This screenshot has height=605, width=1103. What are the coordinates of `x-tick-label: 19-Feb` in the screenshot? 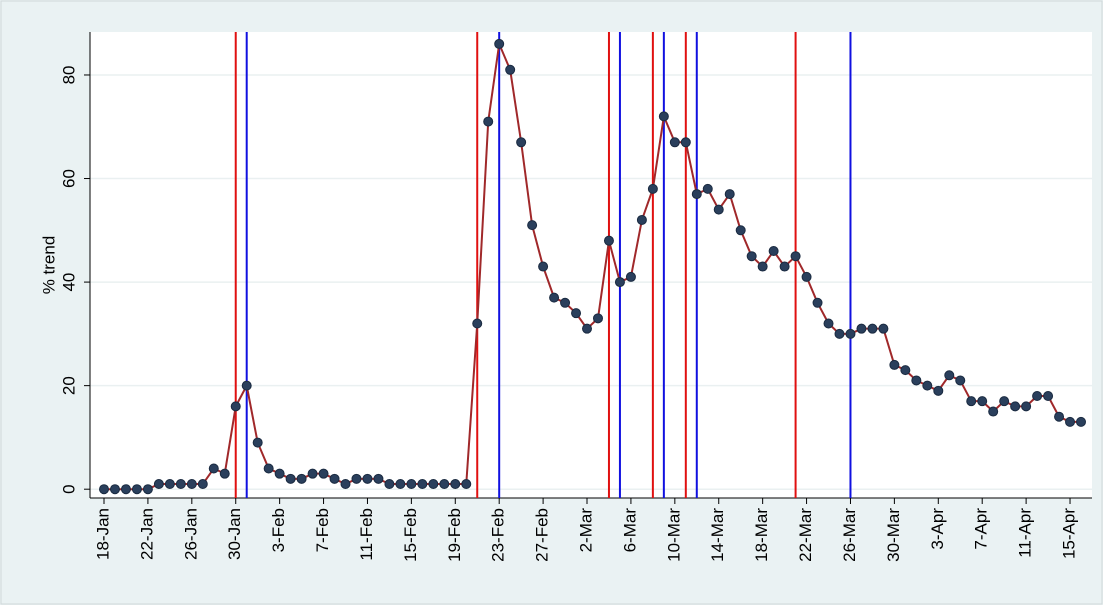 It's located at (454, 535).